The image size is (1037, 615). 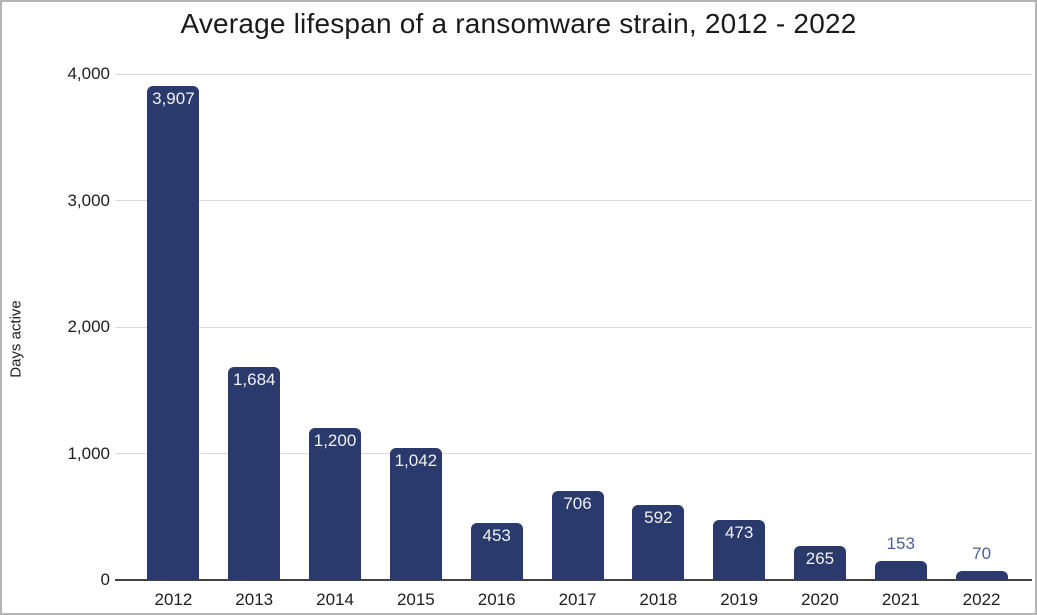 I want to click on bar-2018: 592, so click(x=658, y=542).